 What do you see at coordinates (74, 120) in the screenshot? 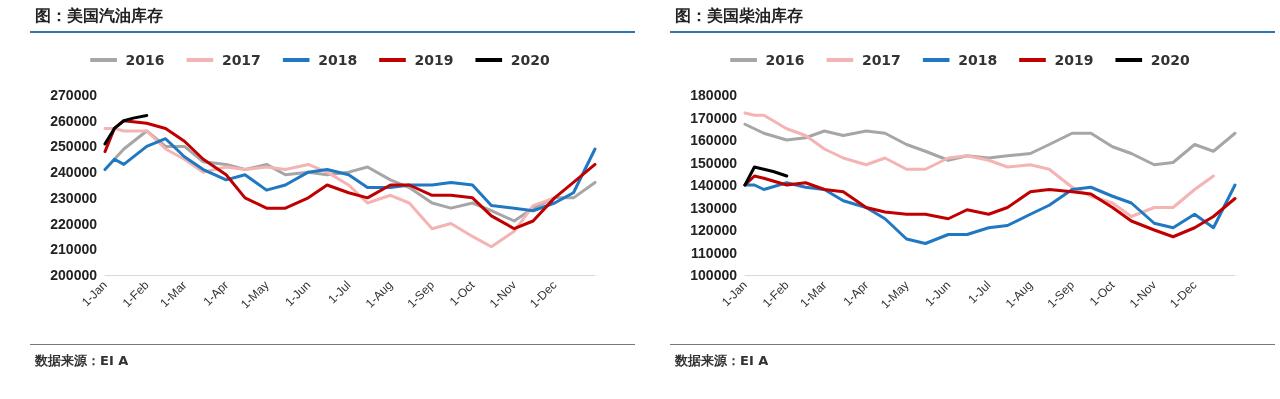
I see `y-tick-label: 260000` at bounding box center [74, 120].